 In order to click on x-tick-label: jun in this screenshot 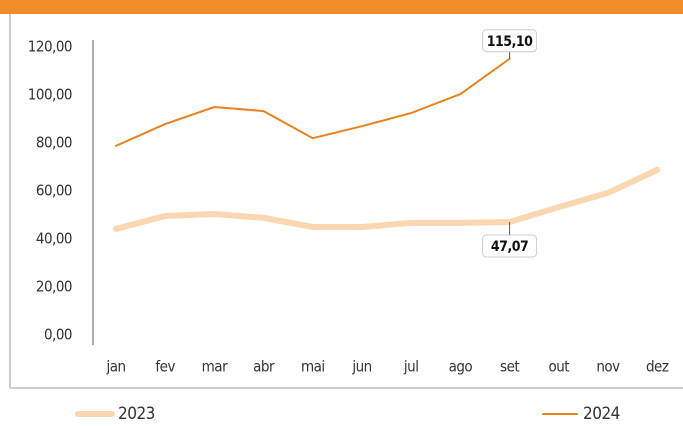, I will do `click(361, 367)`.